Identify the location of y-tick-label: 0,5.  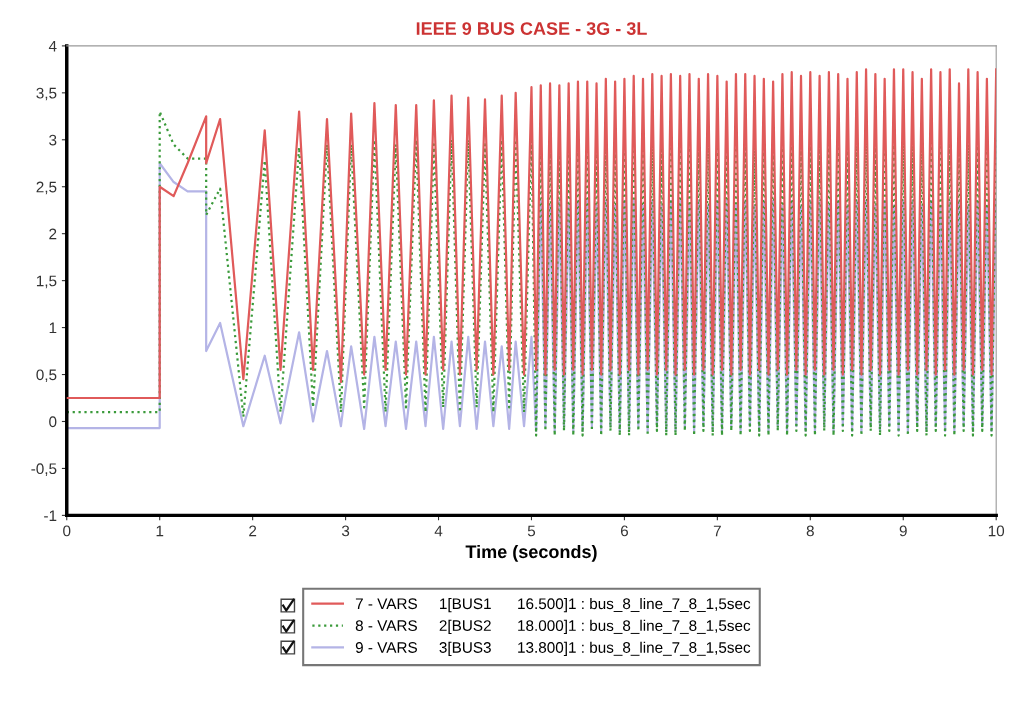
(46, 376).